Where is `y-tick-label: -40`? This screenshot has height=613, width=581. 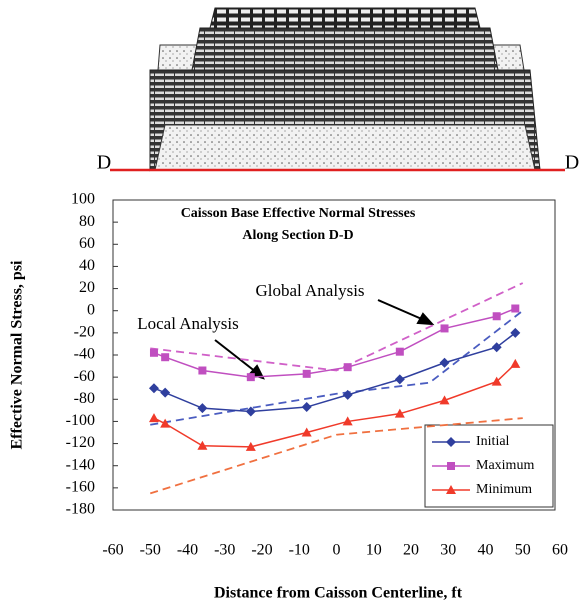 y-tick-label: -40 is located at coordinates (84, 354).